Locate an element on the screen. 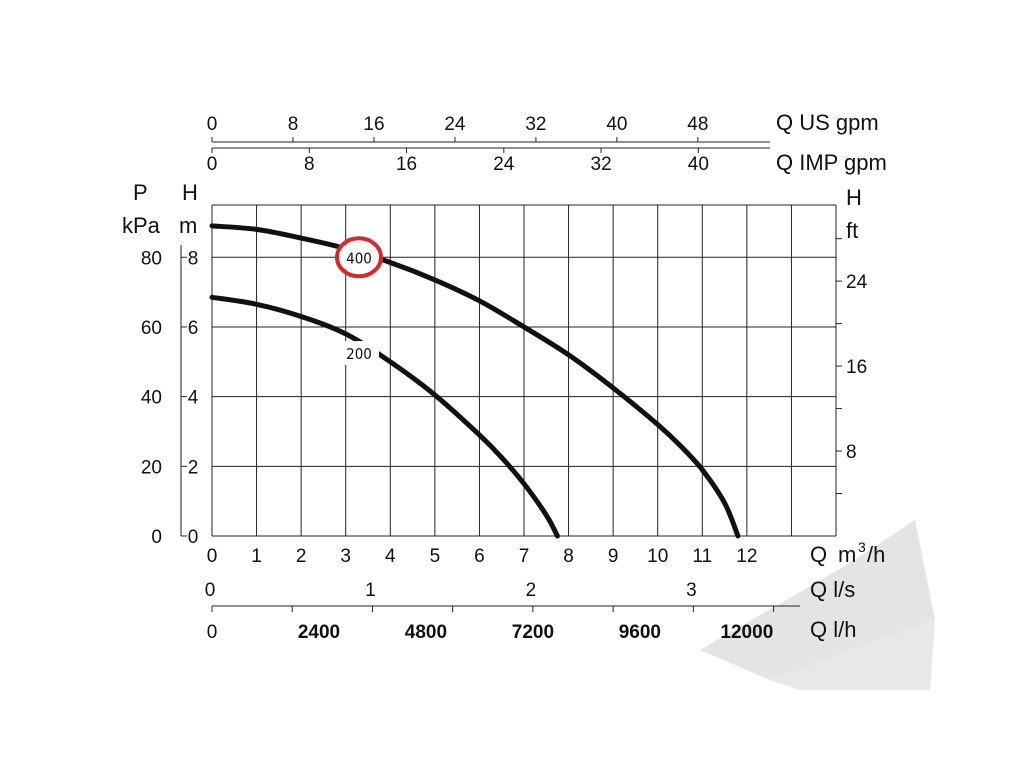  left-p-axis-unit: kPa is located at coordinates (141, 225).